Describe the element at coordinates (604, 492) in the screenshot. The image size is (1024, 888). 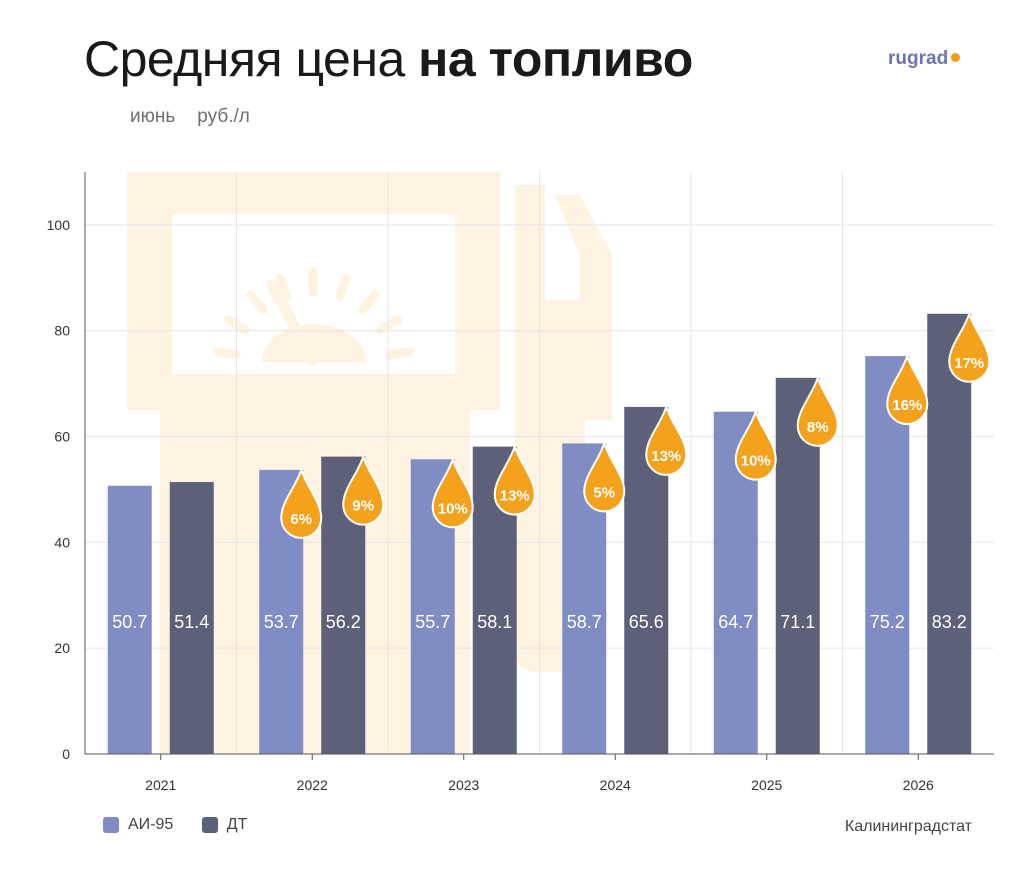
I see `change-label: 5%` at that location.